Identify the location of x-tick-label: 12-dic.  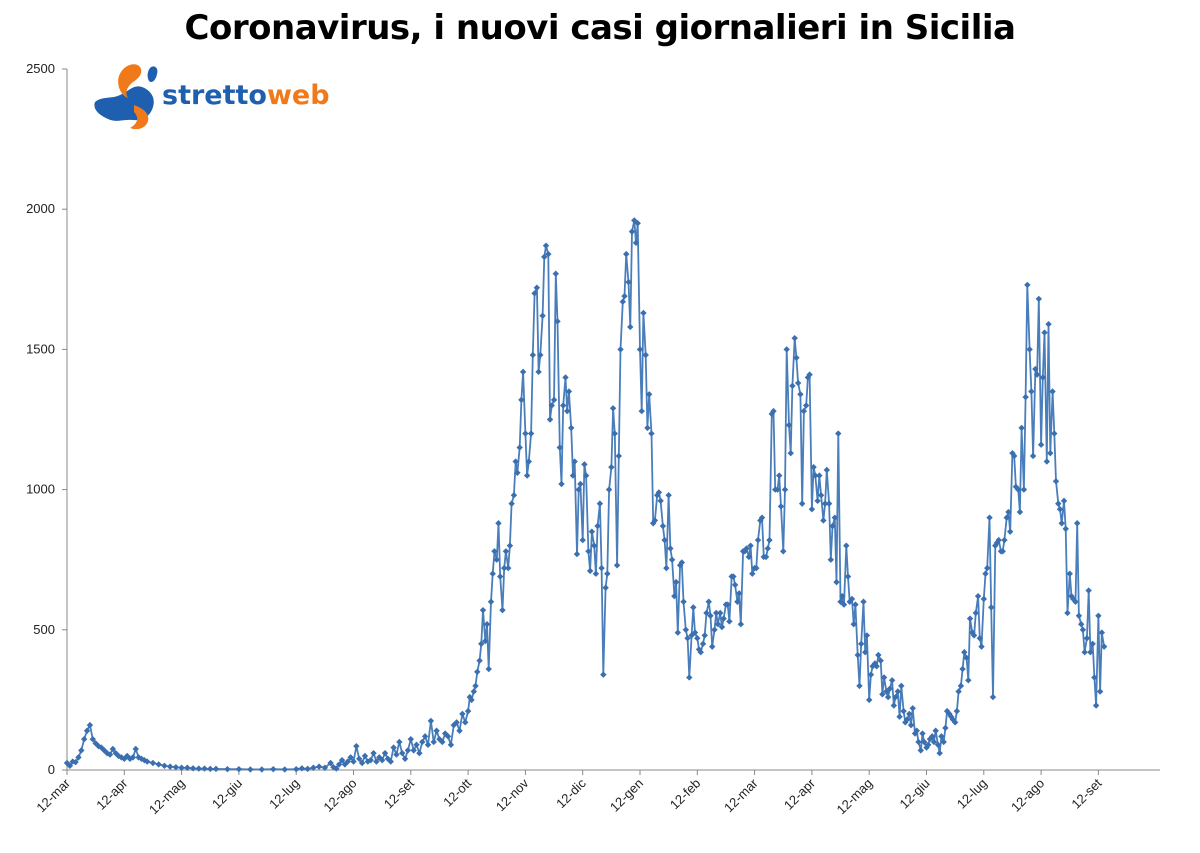
(571, 793).